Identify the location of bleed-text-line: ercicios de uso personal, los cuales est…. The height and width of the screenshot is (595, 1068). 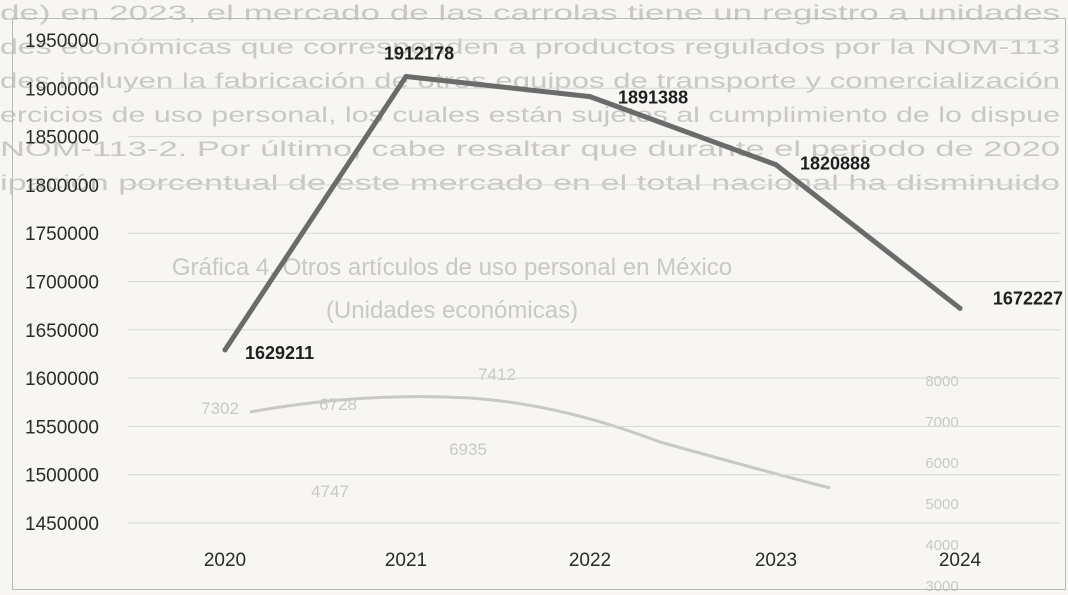
(530, 115).